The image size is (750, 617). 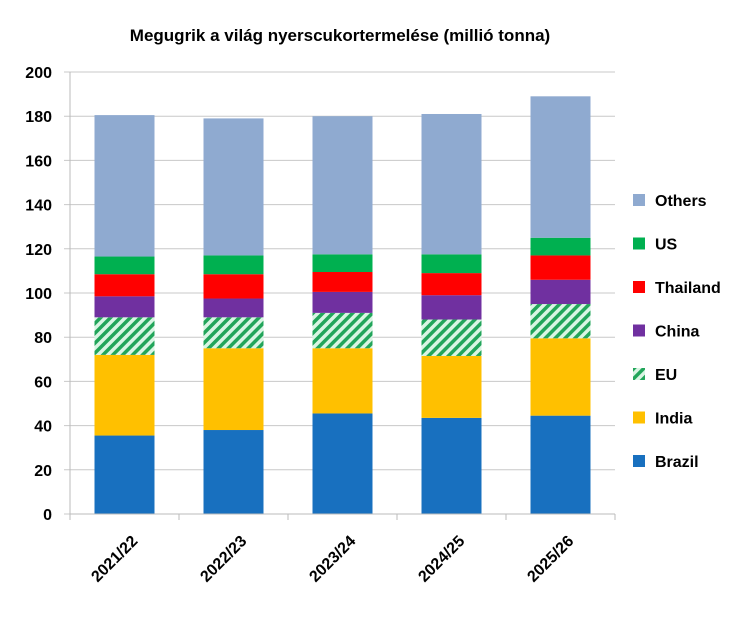 I want to click on y-tick-label: 200, so click(x=38, y=73).